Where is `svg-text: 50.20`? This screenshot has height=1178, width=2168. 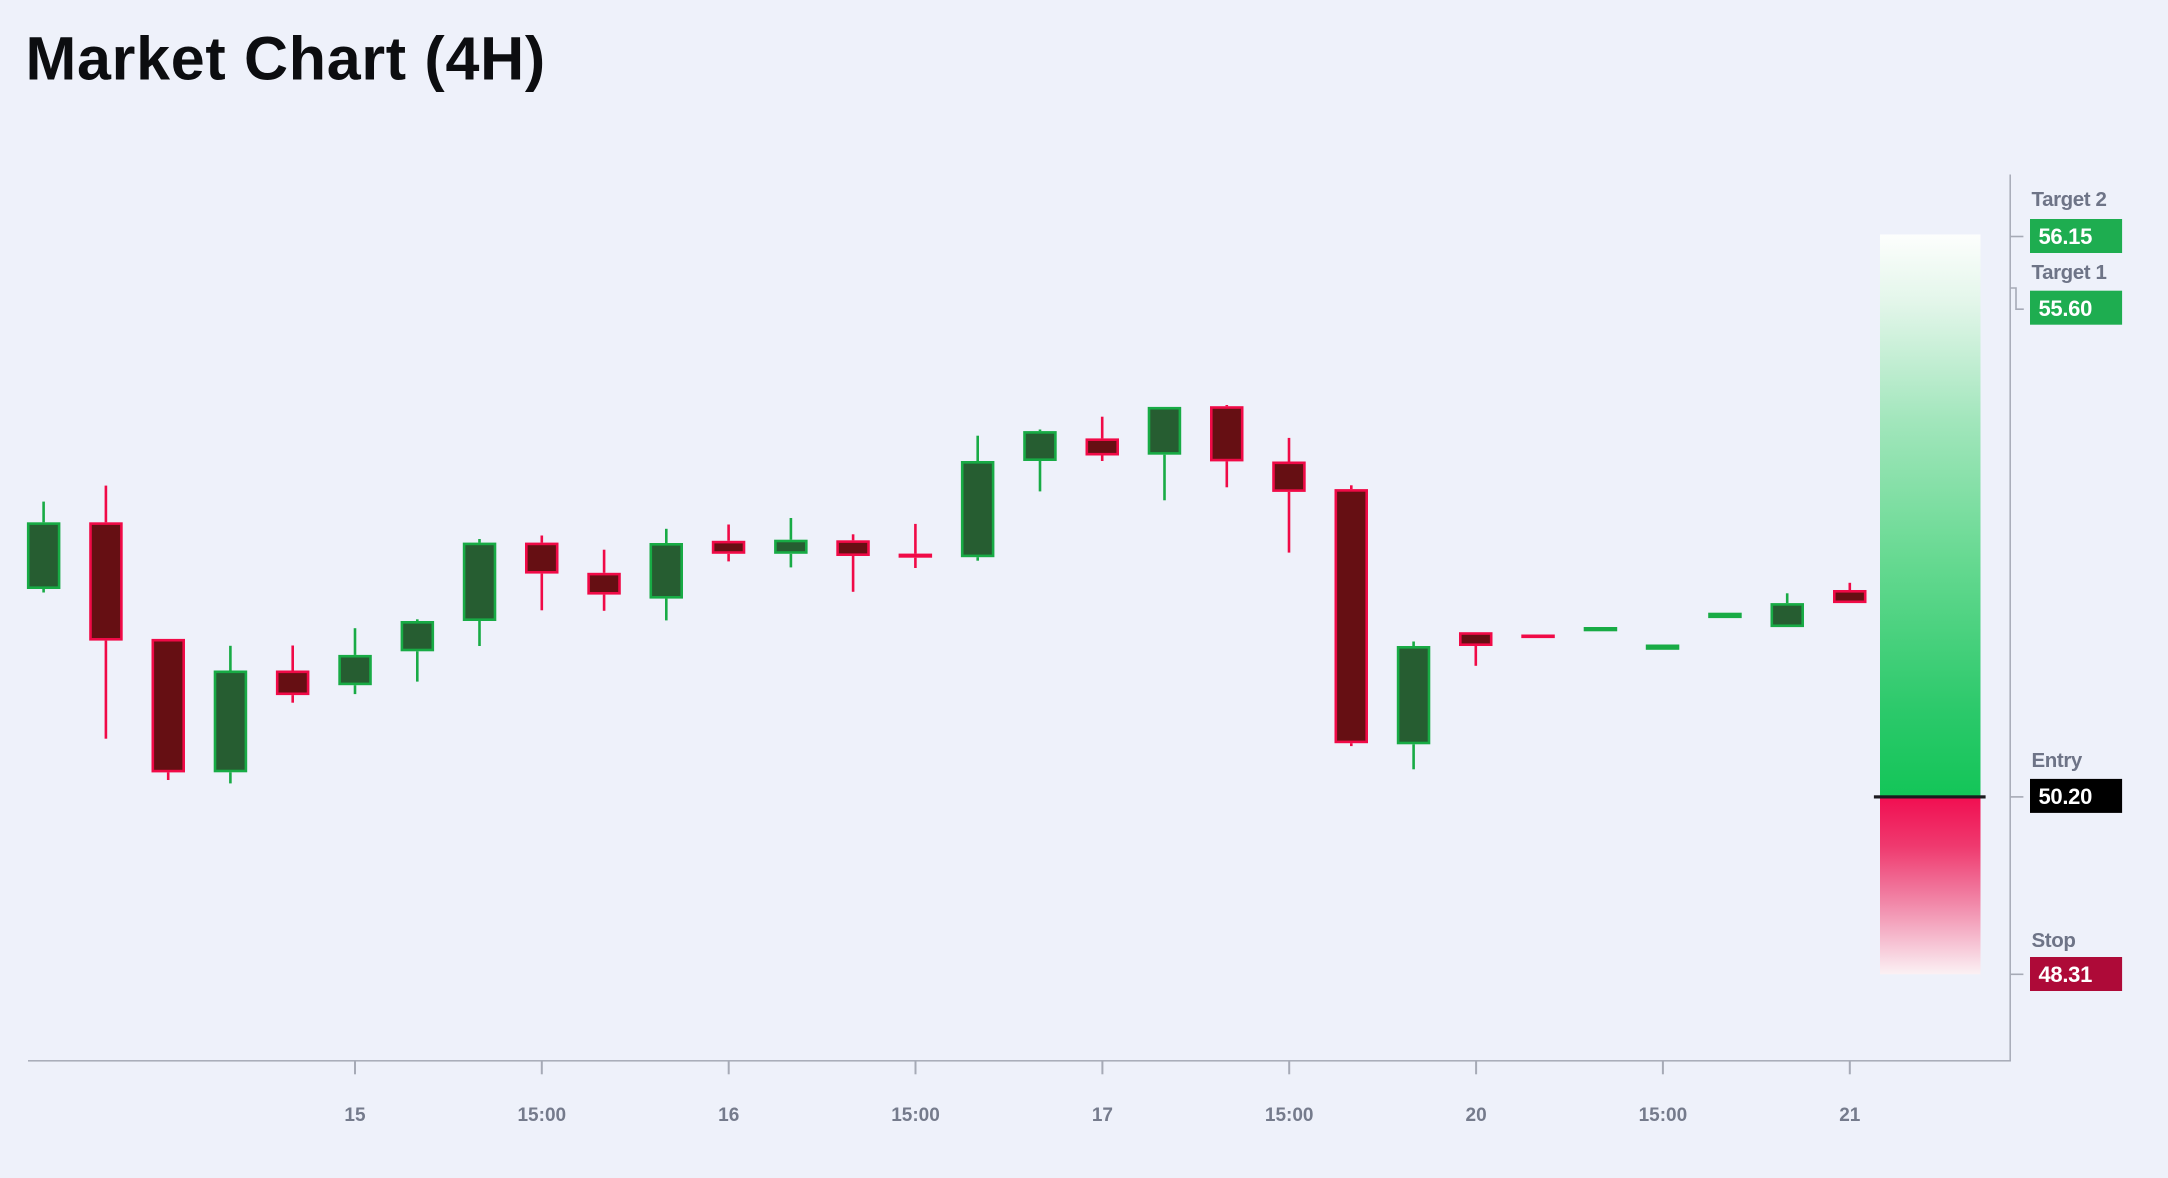 svg-text: 50.20 is located at coordinates (2066, 796).